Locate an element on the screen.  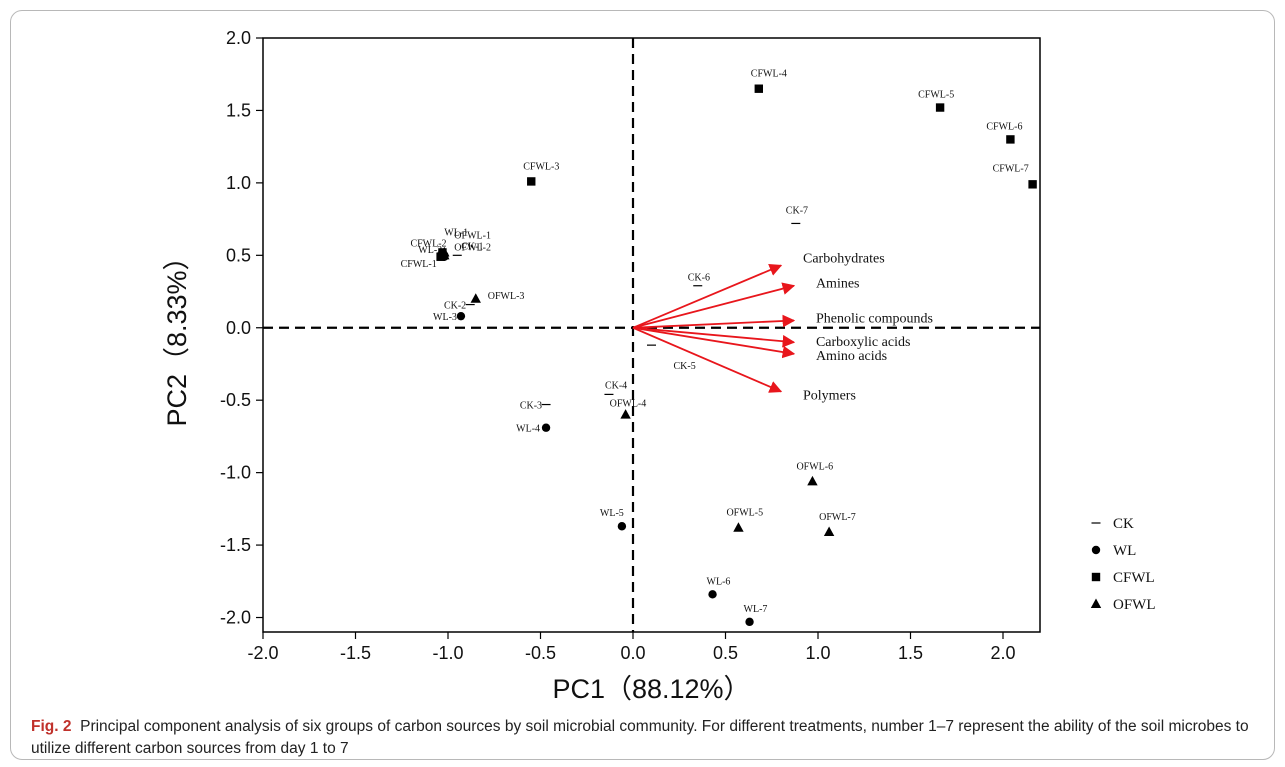
point-label-cfwl-4: CFWL-4 is located at coordinates (769, 74).